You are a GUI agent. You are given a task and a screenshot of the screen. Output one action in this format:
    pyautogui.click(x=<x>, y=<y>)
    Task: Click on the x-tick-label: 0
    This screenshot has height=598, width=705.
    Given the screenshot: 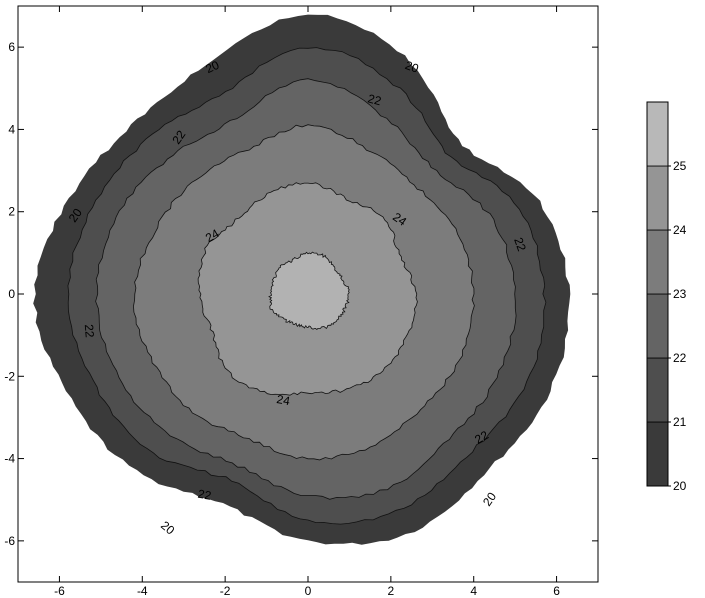 What is the action you would take?
    pyautogui.click(x=308, y=591)
    